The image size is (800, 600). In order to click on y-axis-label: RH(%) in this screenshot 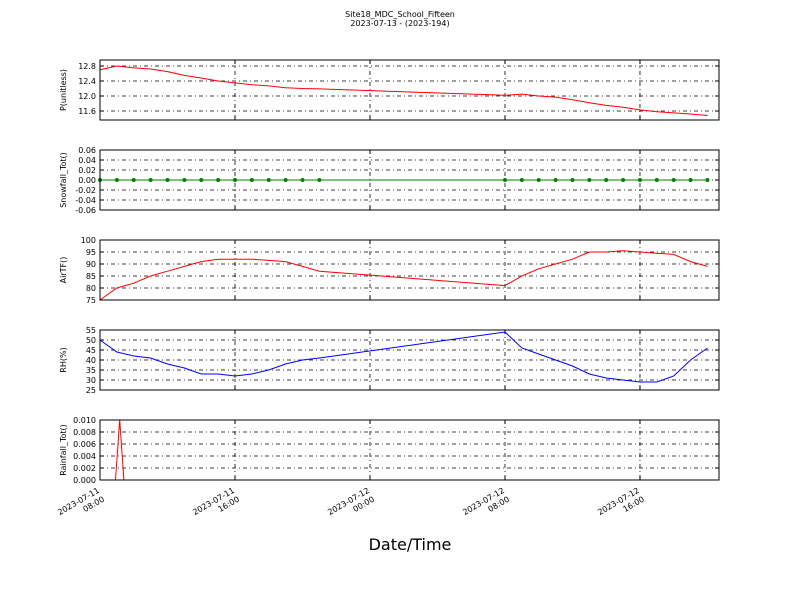, I will do `click(63, 359)`.